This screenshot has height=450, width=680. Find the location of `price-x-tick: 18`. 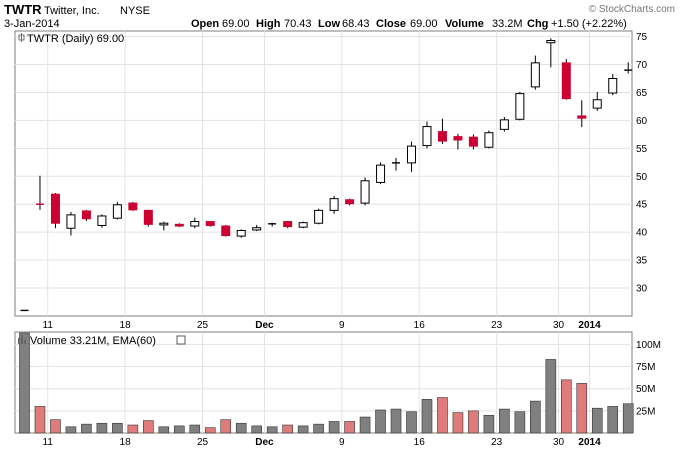

price-x-tick: 18 is located at coordinates (126, 325).